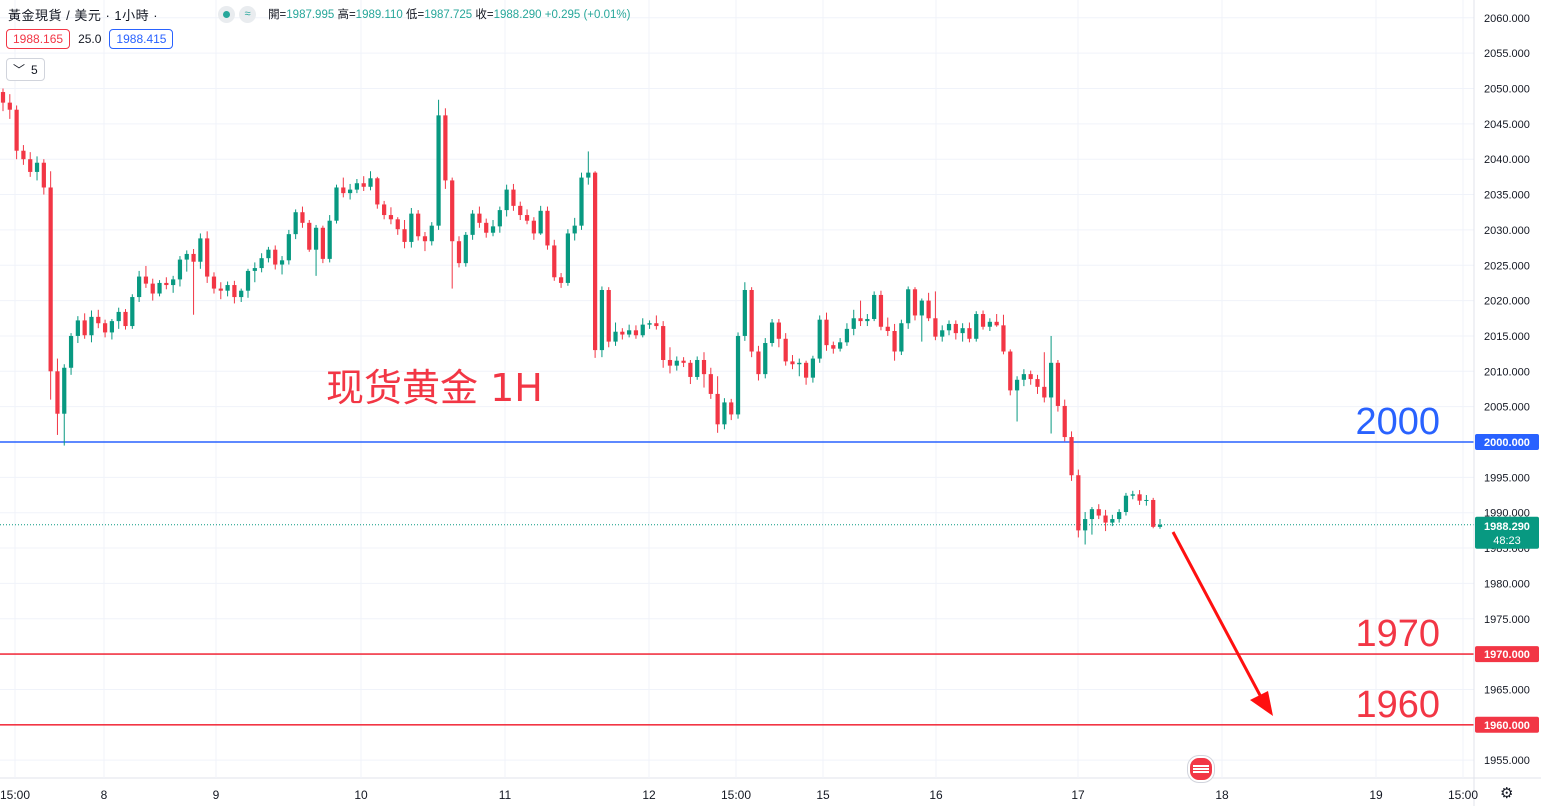  What do you see at coordinates (1507, 690) in the screenshot?
I see `price-tick-label: 1965.000` at bounding box center [1507, 690].